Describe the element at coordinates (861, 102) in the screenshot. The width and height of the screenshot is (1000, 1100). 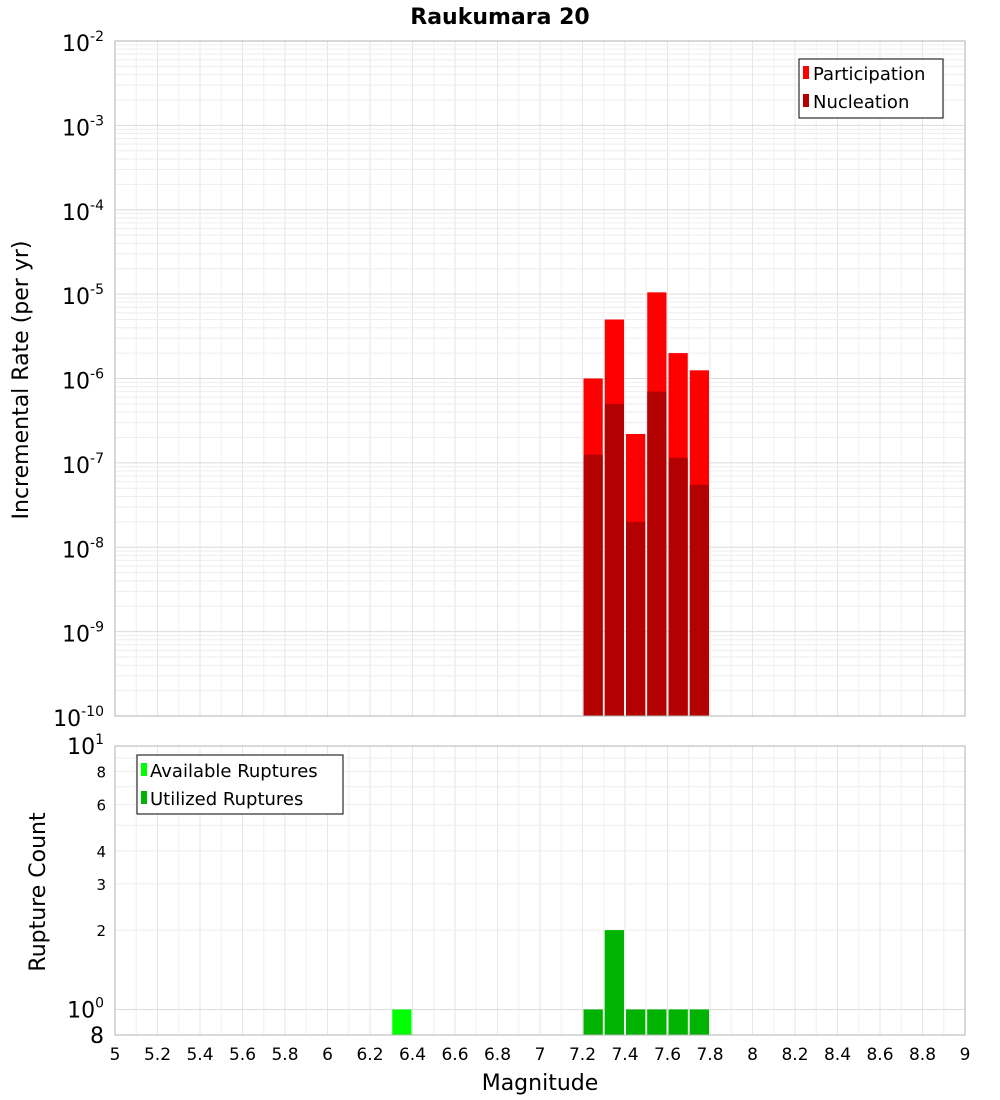
I see `nucleation-legend-label: Nucleation` at that location.